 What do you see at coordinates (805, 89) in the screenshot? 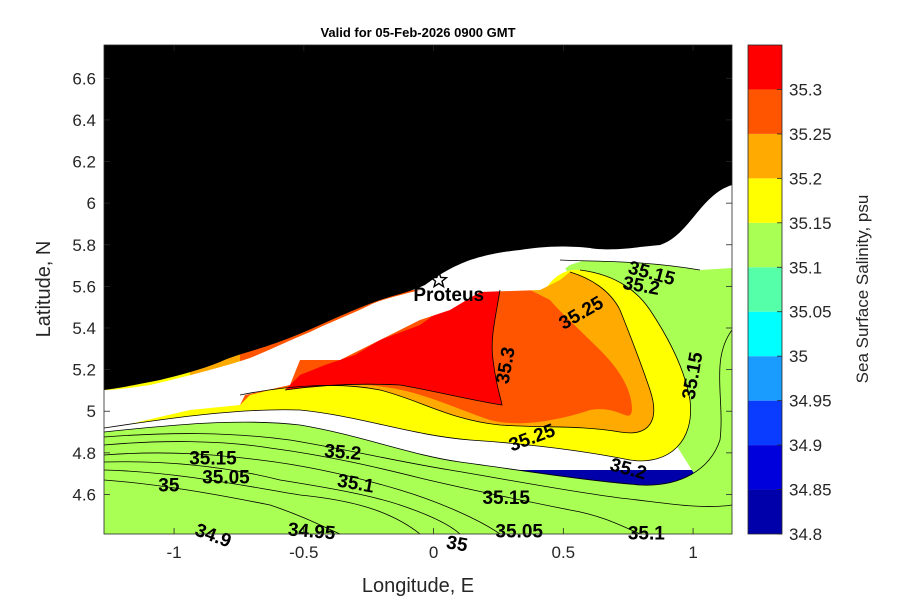
I see `colorbar-tick-label: 35.3` at bounding box center [805, 89].